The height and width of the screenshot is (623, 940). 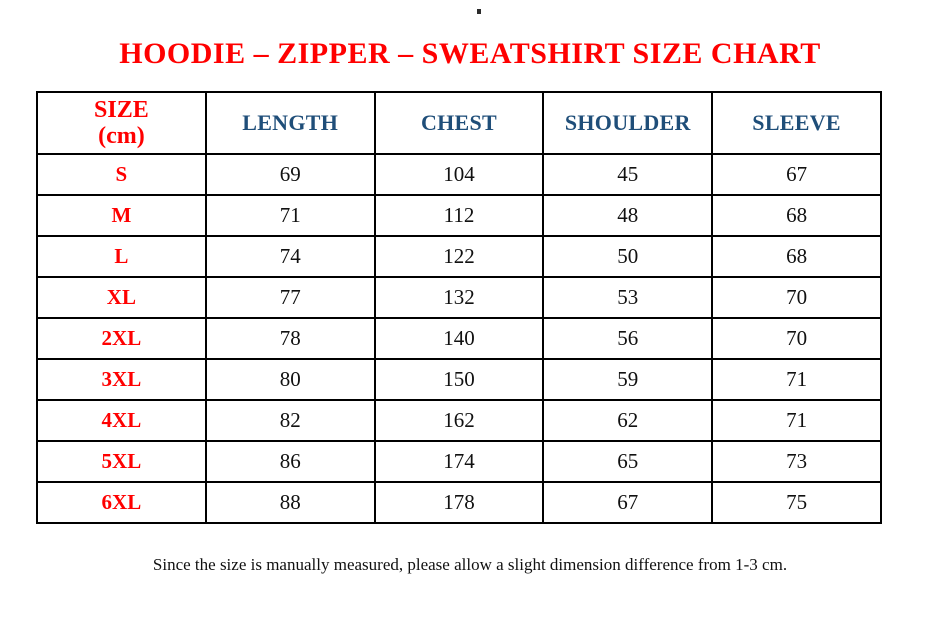 What do you see at coordinates (628, 215) in the screenshot?
I see `shoulder-value: 48` at bounding box center [628, 215].